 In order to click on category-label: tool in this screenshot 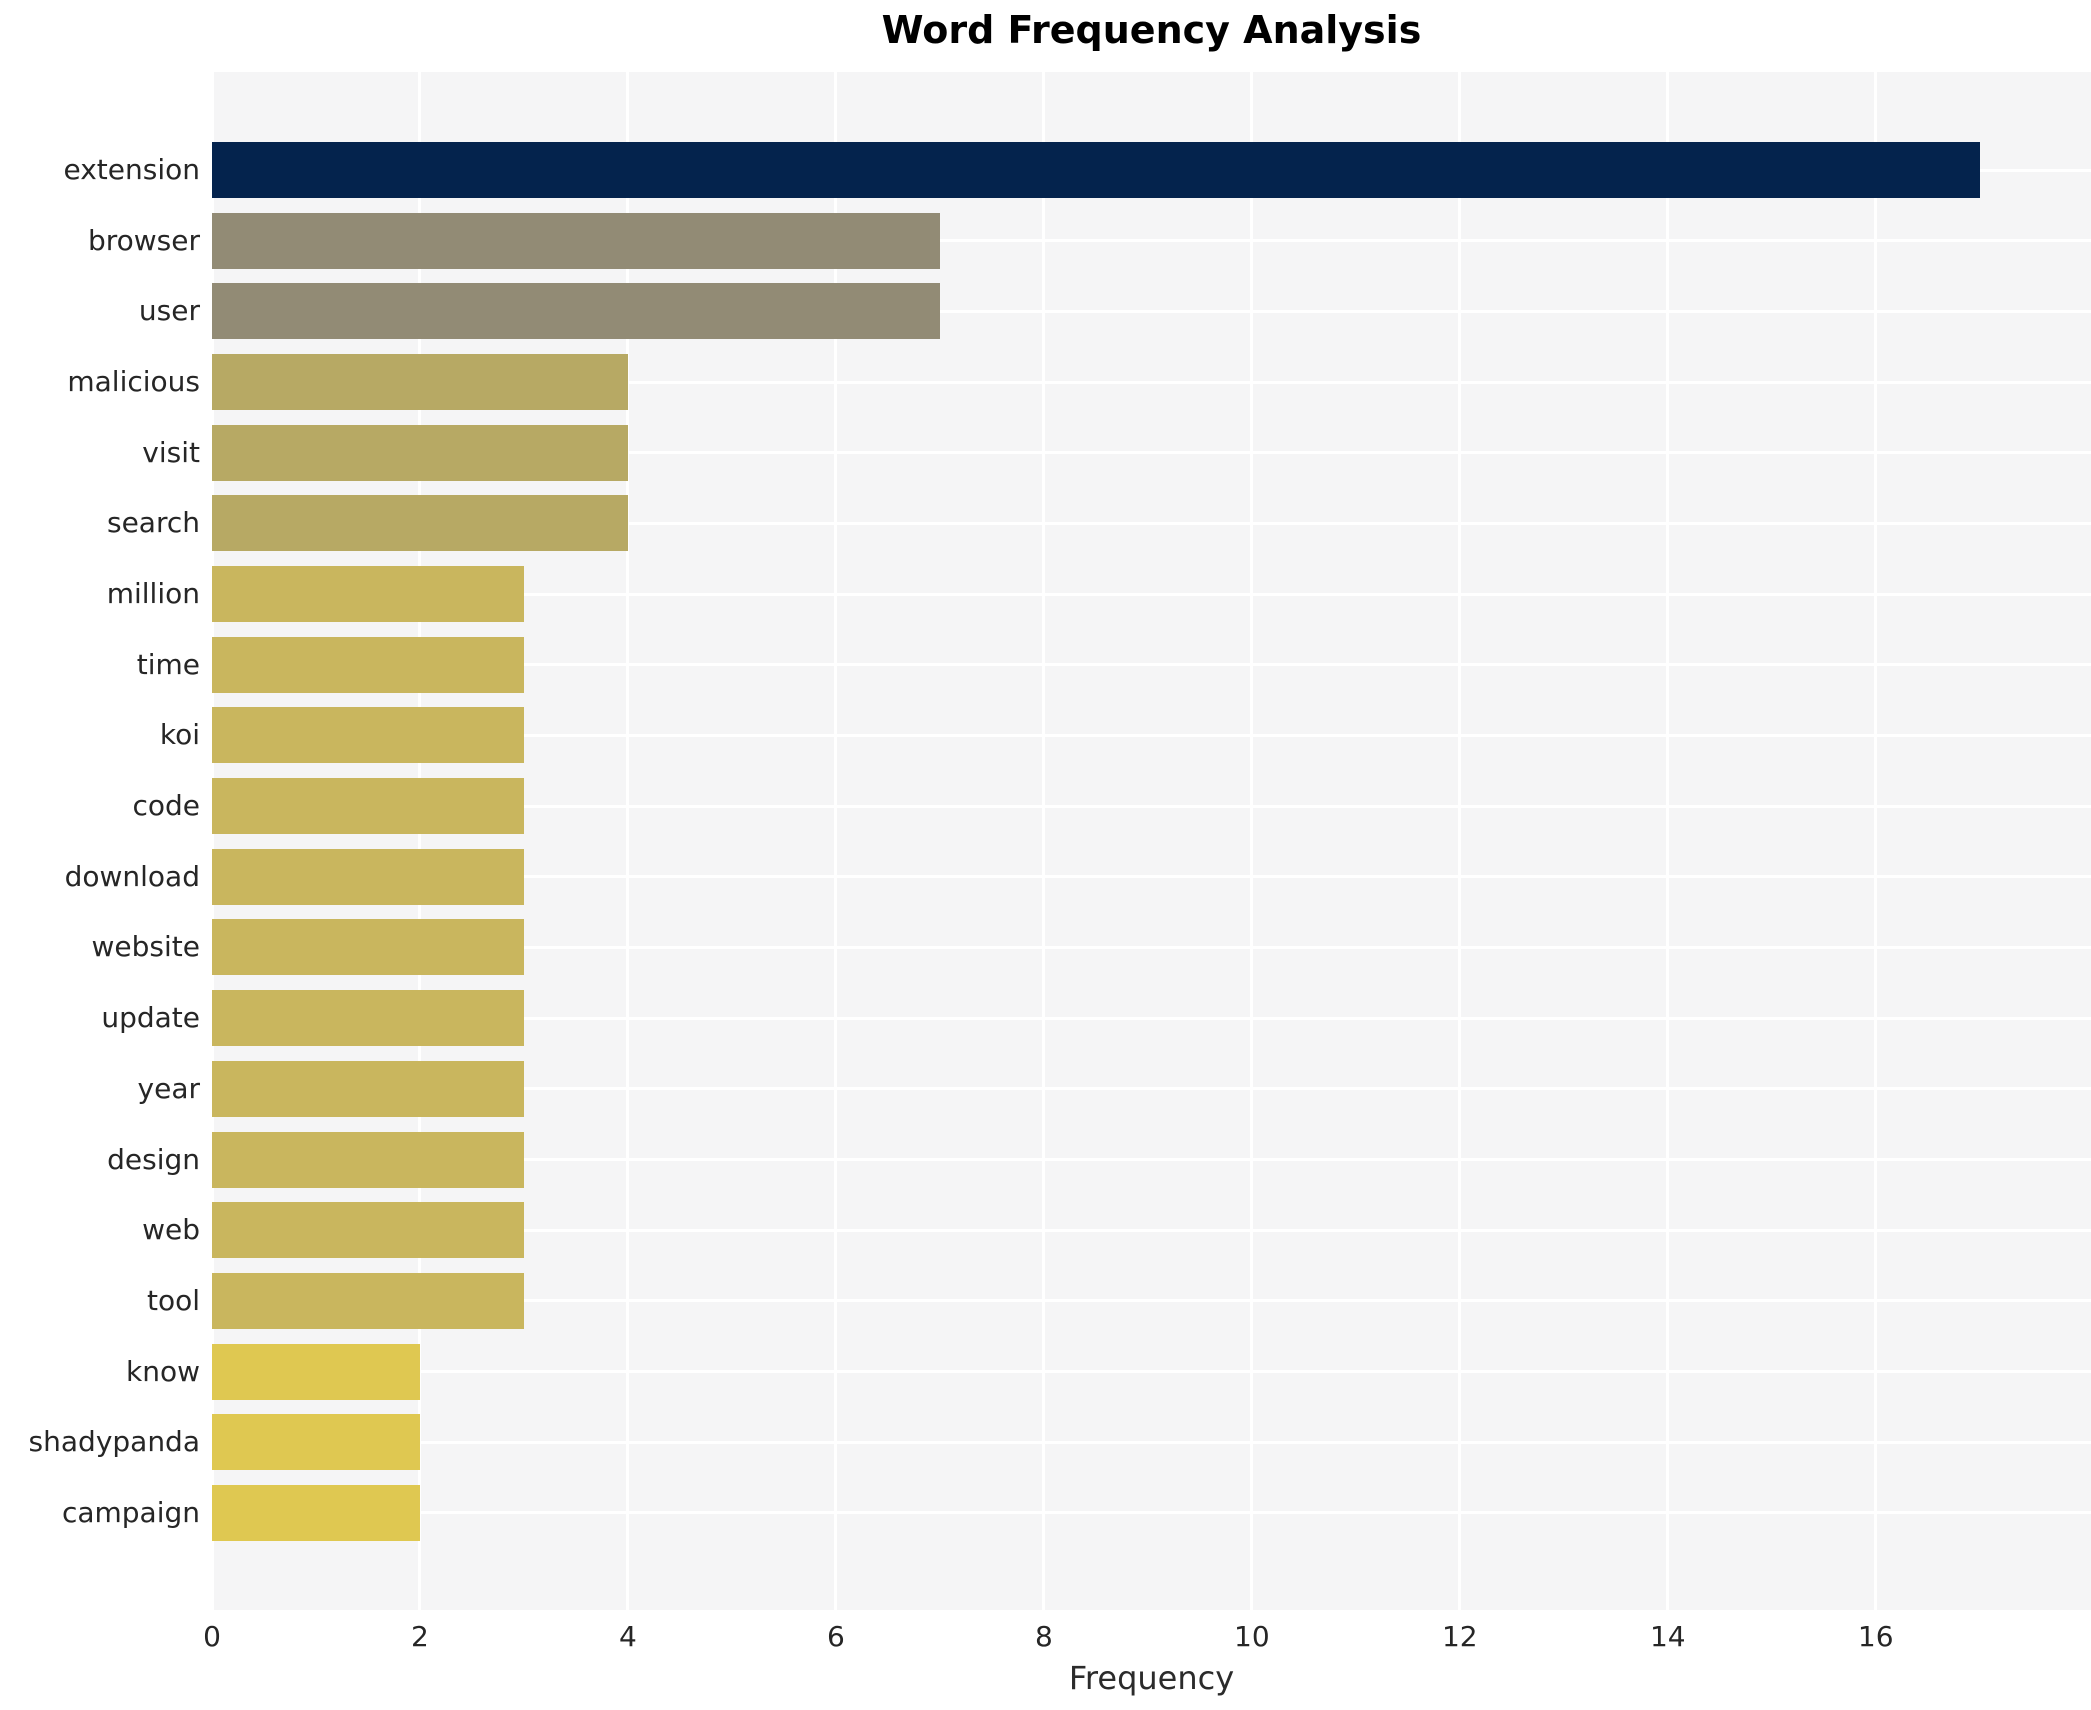, I will do `click(173, 1300)`.